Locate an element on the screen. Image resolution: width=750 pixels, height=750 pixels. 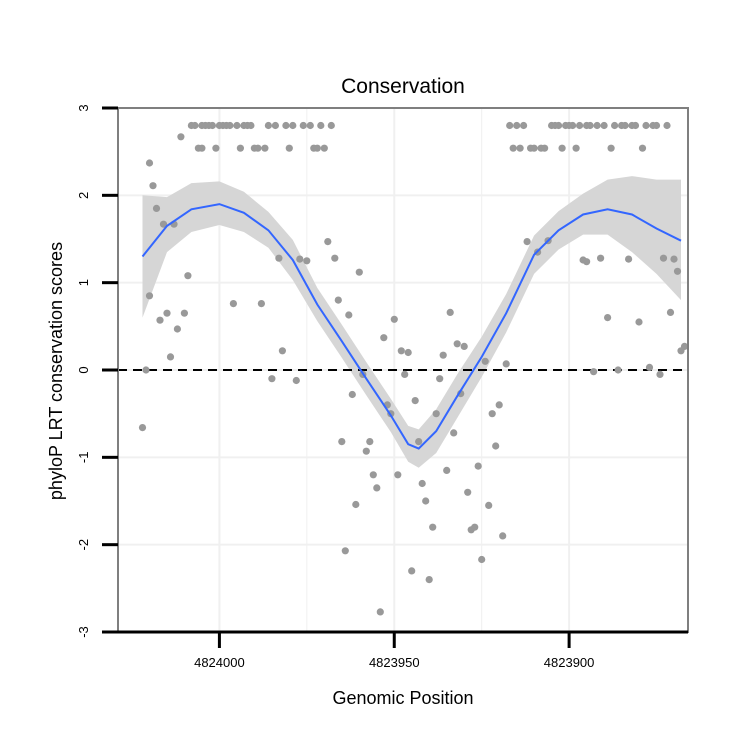
x-tick-label: 4823900 is located at coordinates (569, 662).